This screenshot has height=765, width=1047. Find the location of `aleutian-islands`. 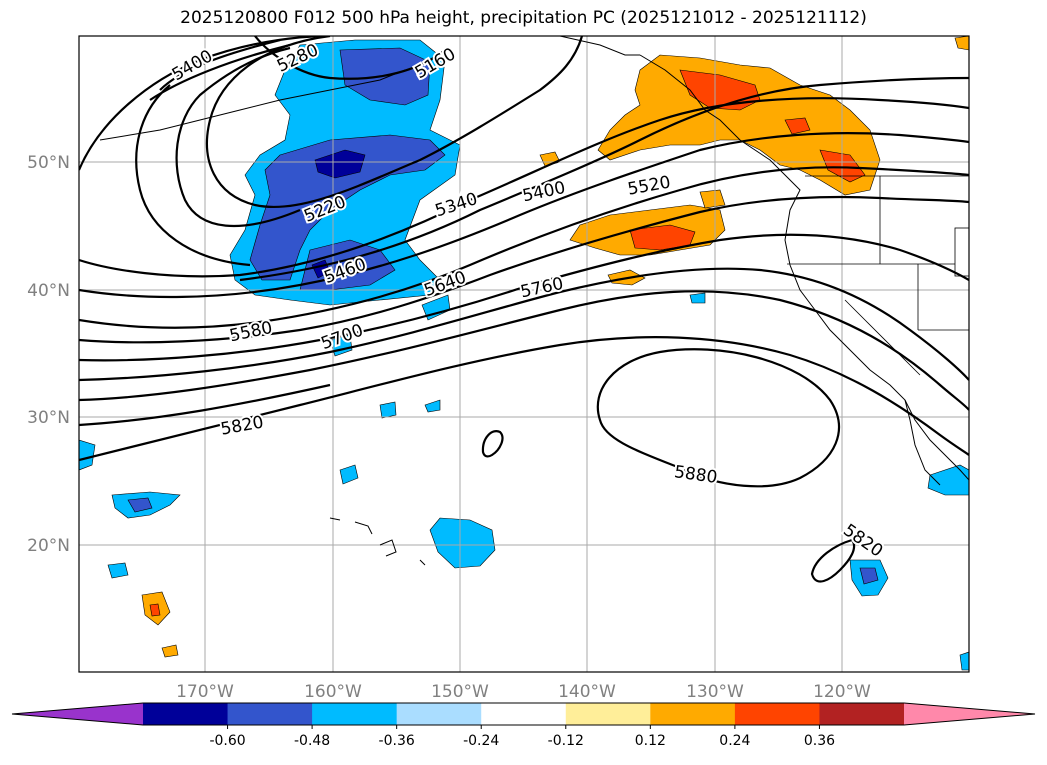

aleutian-islands is located at coordinates (252, 105).